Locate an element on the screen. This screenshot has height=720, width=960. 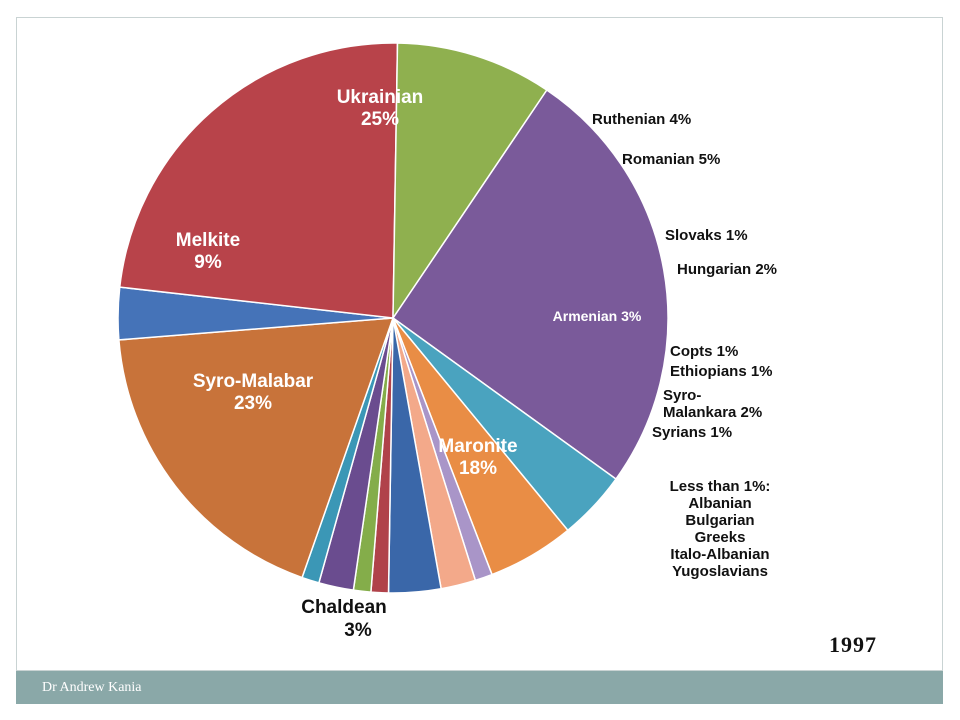
slice-percent-label: 9% is located at coordinates (208, 262).